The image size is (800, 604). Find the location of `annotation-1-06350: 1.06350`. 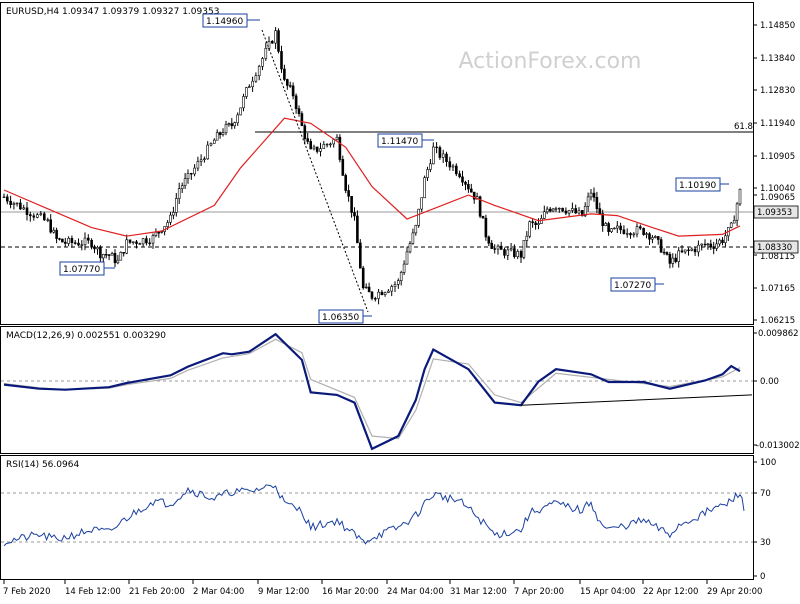

annotation-1-06350: 1.06350 is located at coordinates (345, 316).